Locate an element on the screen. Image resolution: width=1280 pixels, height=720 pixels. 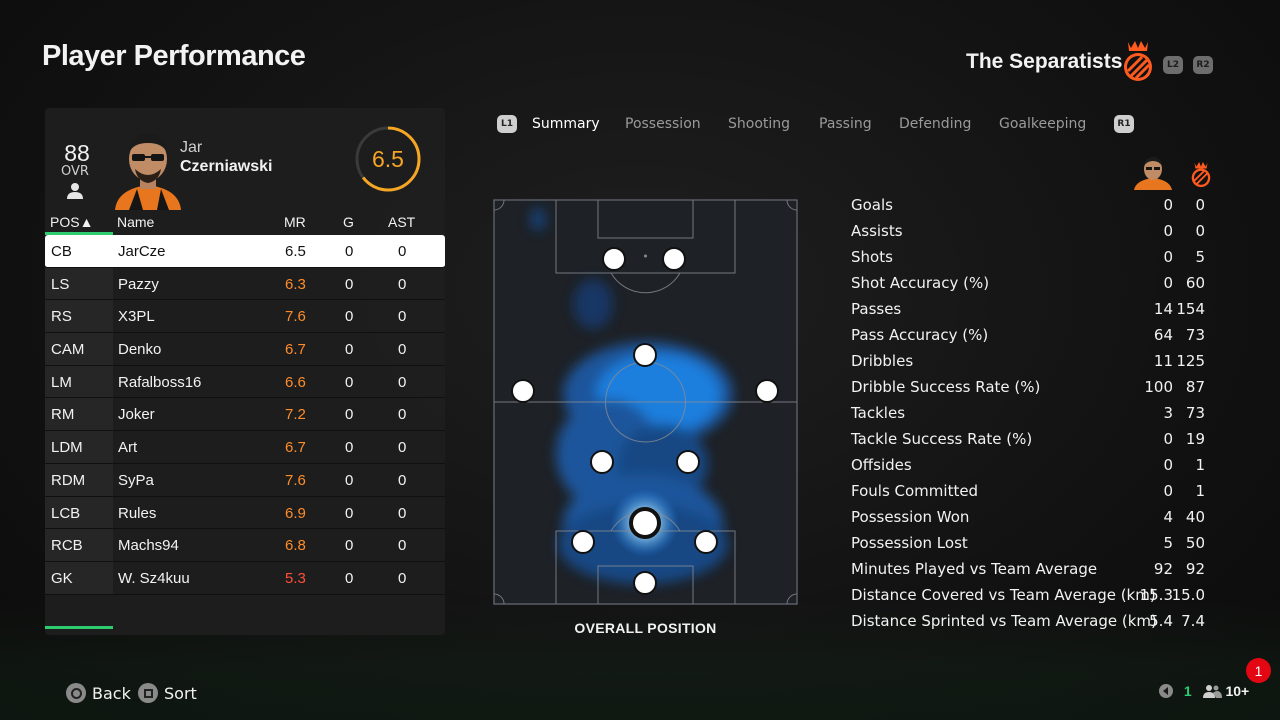
table-row: GK W. Sz4kuu 5.3 0 0 is located at coordinates (245, 578).